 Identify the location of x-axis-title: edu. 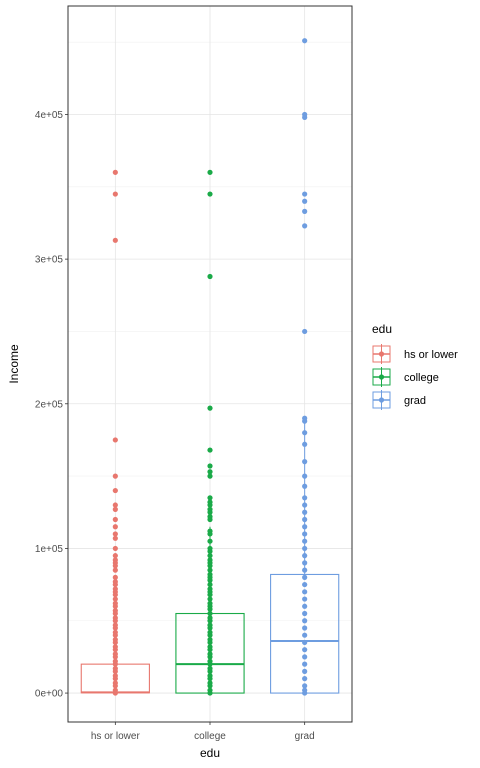
(210, 753).